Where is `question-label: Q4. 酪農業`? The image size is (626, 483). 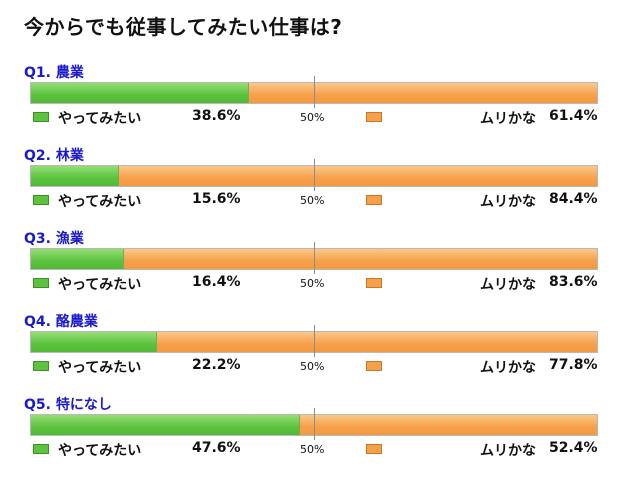
question-label: Q4. 酪農業 is located at coordinates (61, 322).